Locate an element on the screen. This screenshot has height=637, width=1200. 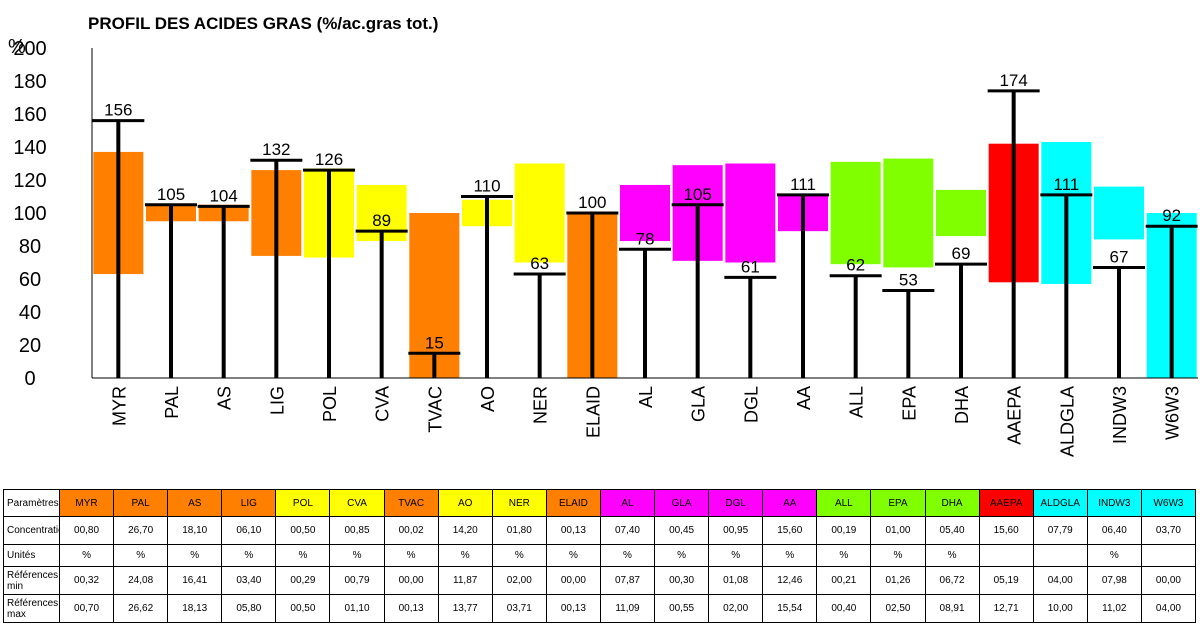
table-cell: 00,40 is located at coordinates (844, 608).